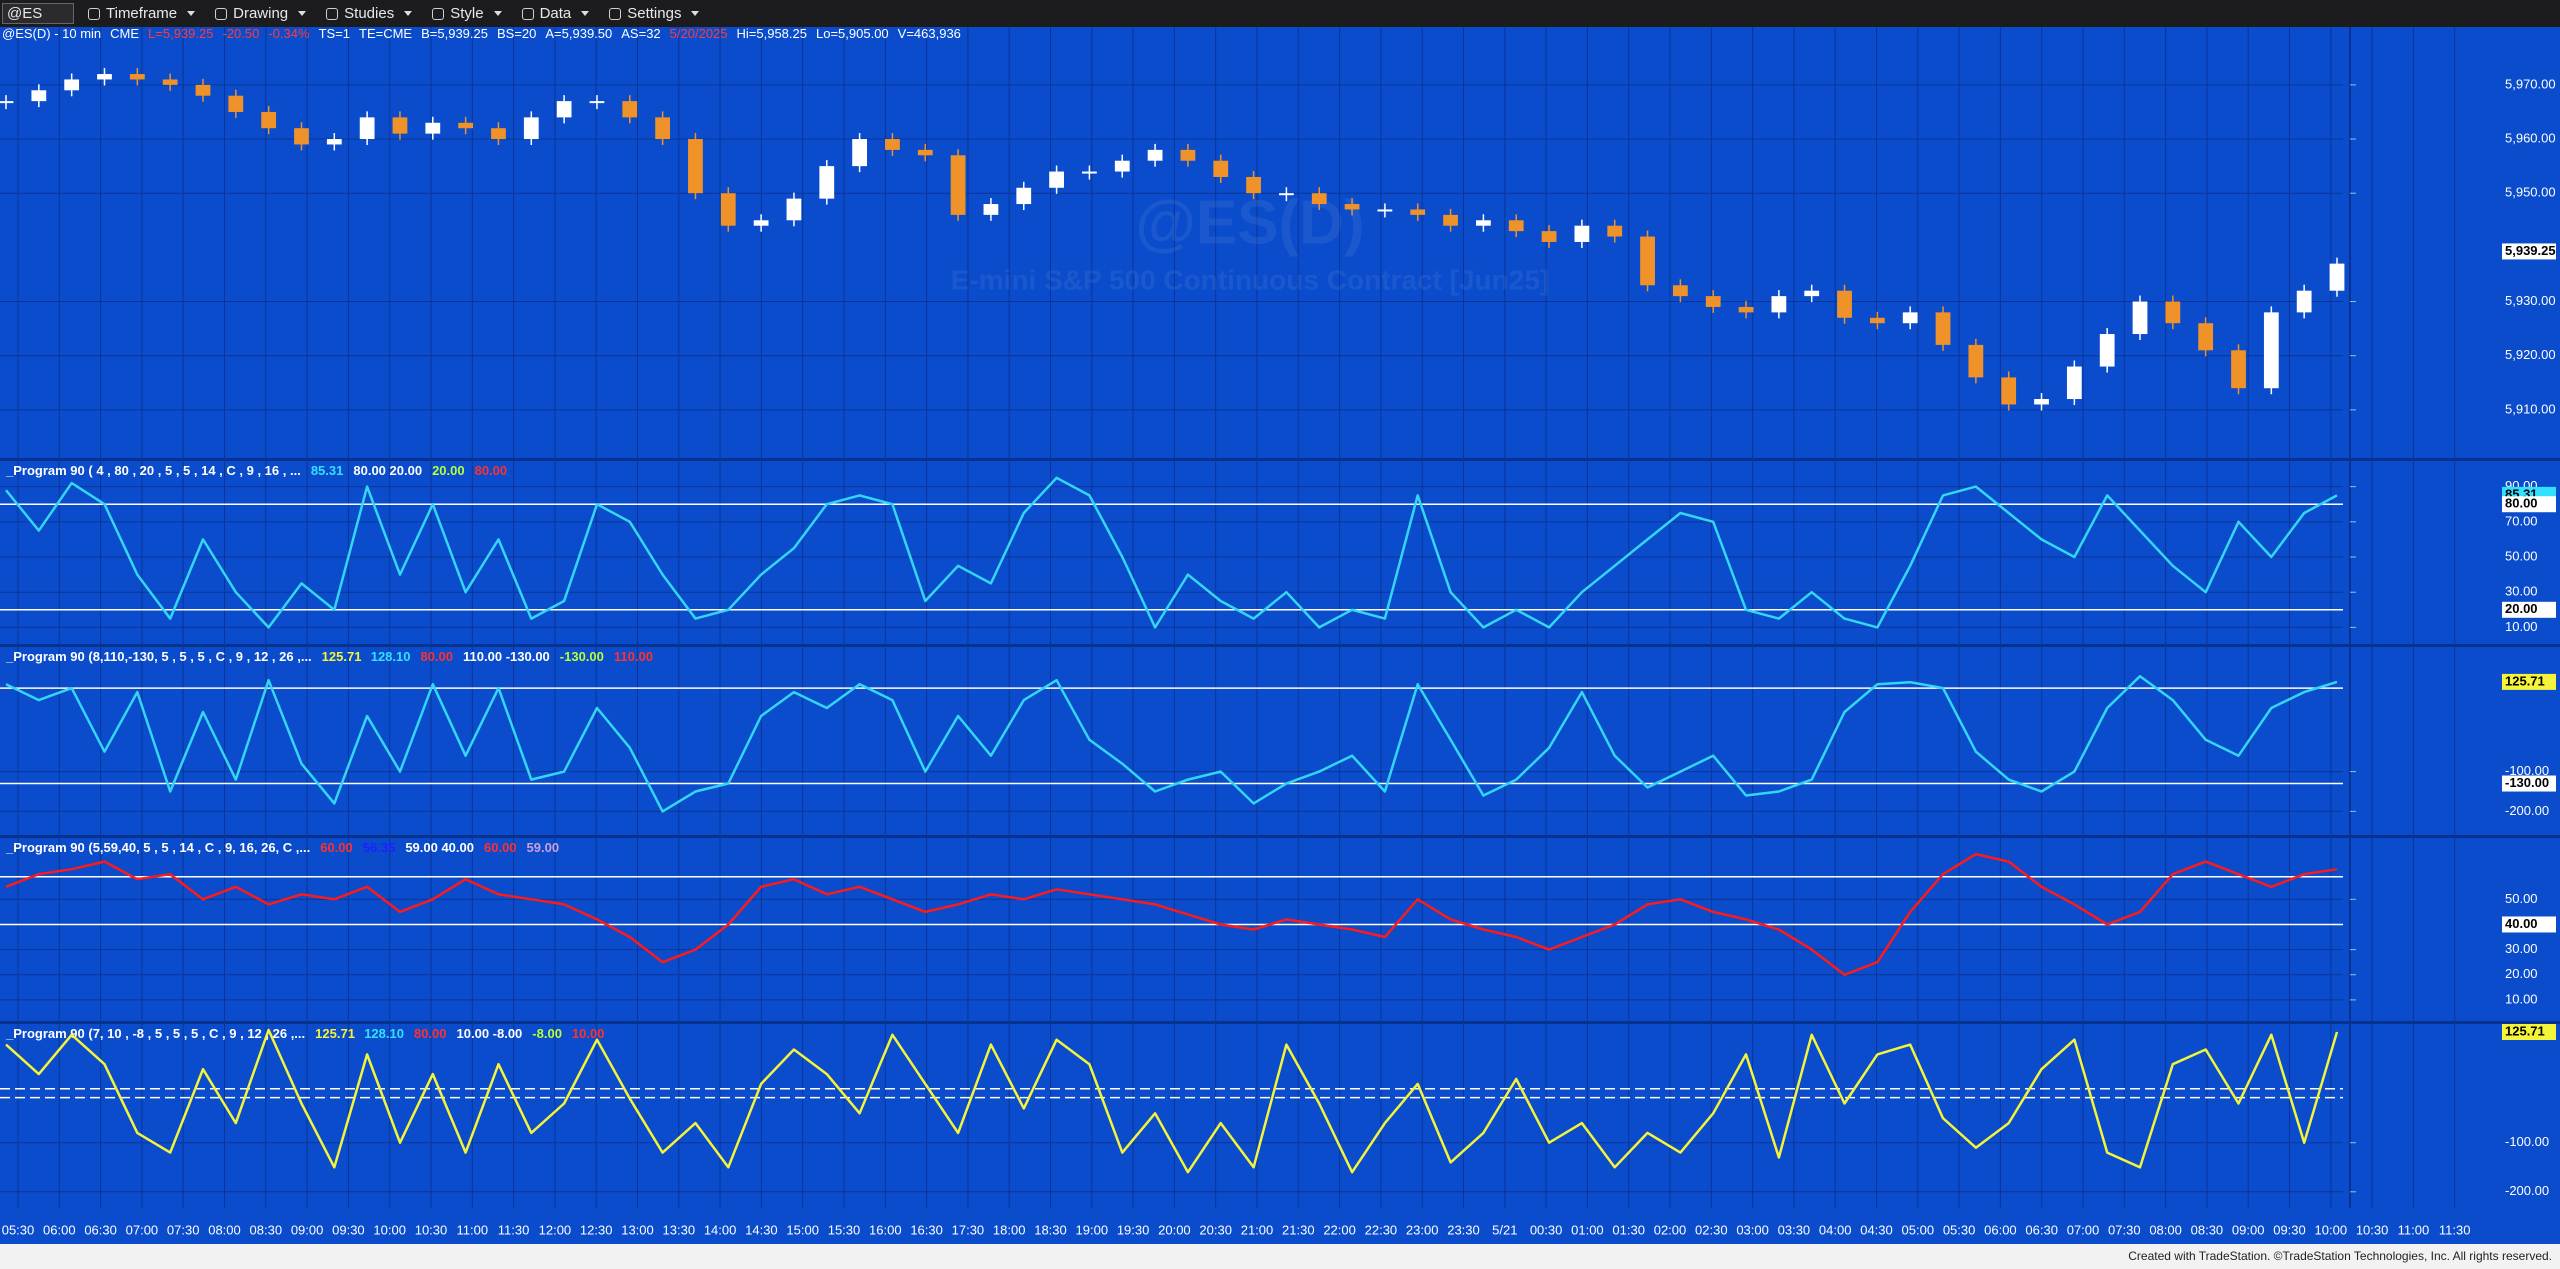 This screenshot has width=2560, height=1269. What do you see at coordinates (885, 1229) in the screenshot?
I see `time-label: 16:00` at bounding box center [885, 1229].